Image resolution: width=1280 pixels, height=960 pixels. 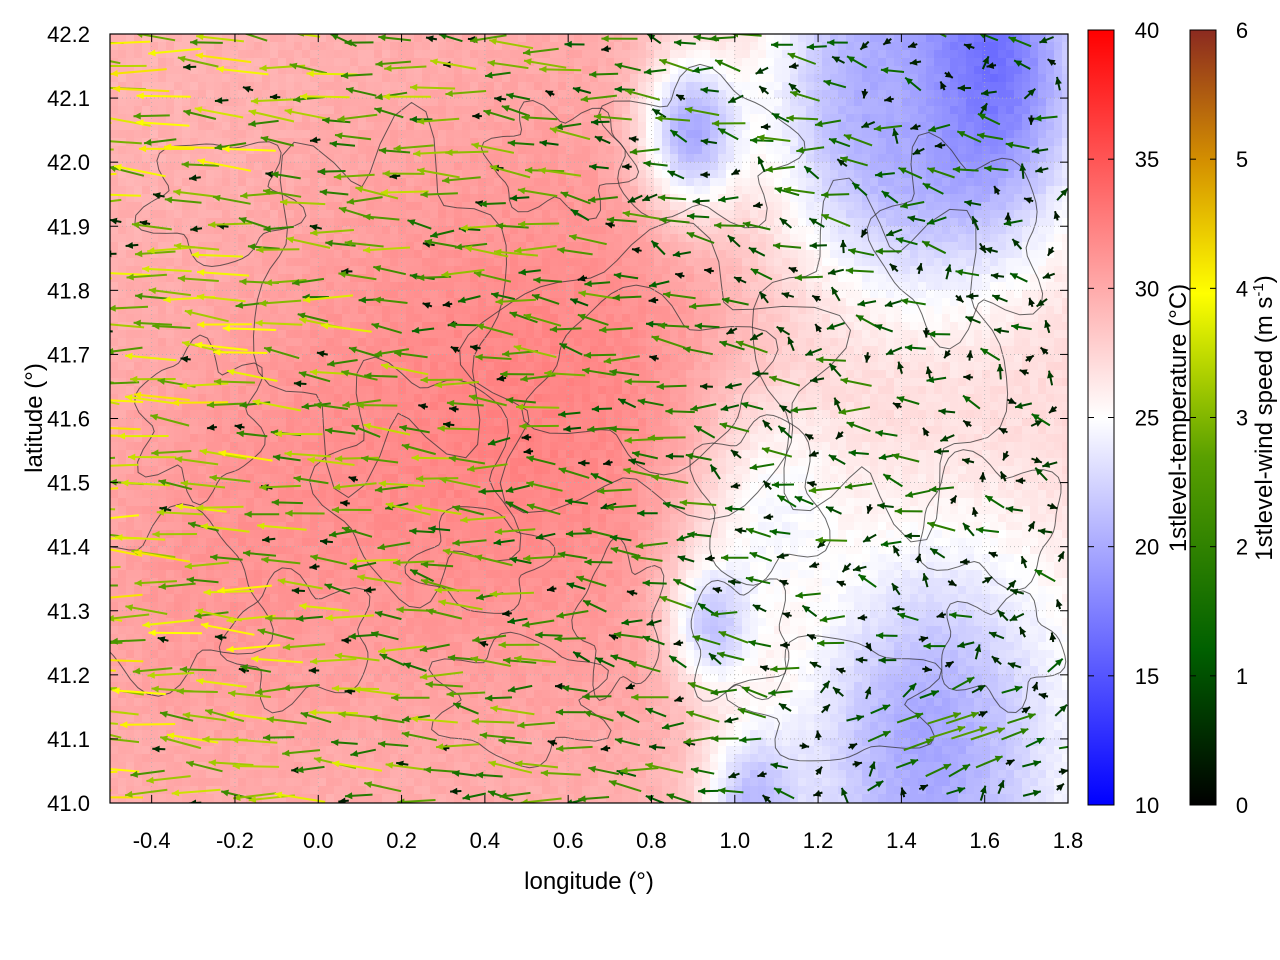 I want to click on y-axis-title: latitude (°), so click(x=34, y=418).